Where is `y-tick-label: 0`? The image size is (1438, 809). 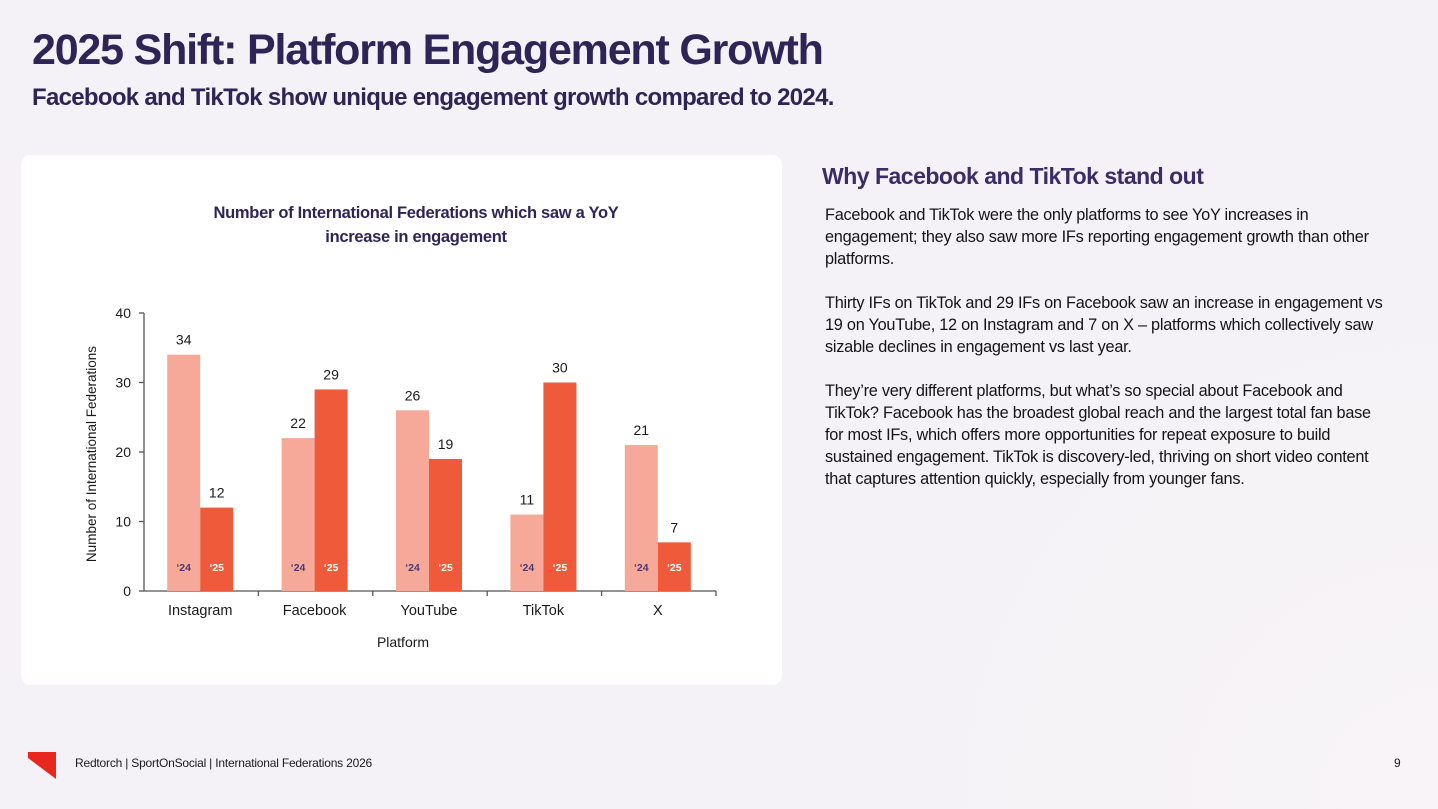 y-tick-label: 0 is located at coordinates (127, 591).